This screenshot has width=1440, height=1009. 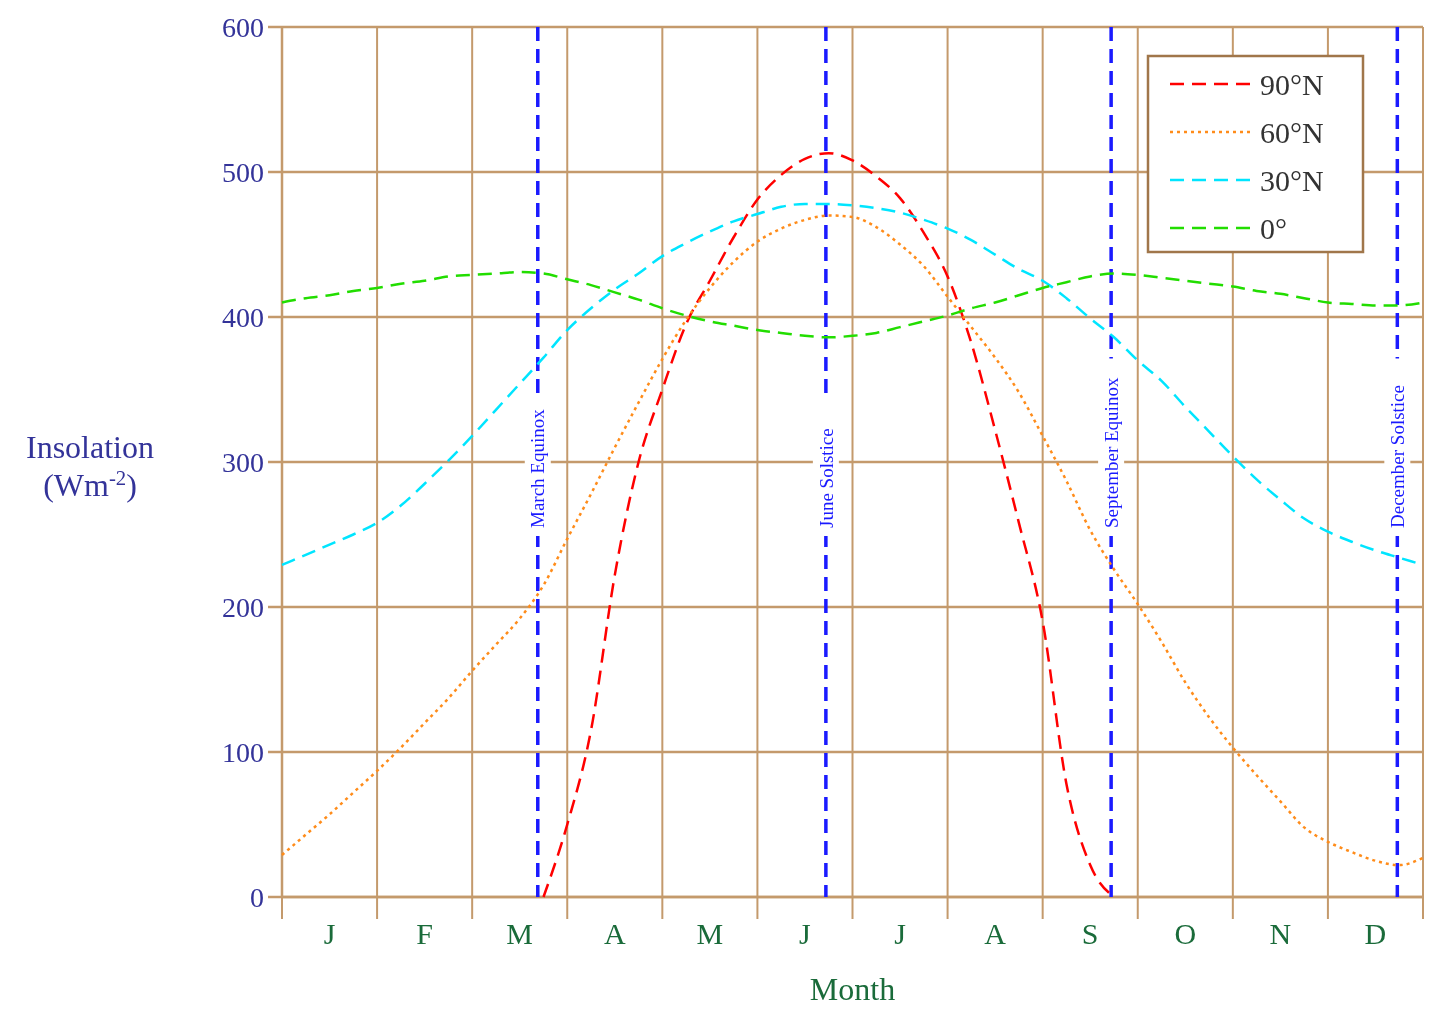 What do you see at coordinates (243, 607) in the screenshot?
I see `y-tick-label: 200` at bounding box center [243, 607].